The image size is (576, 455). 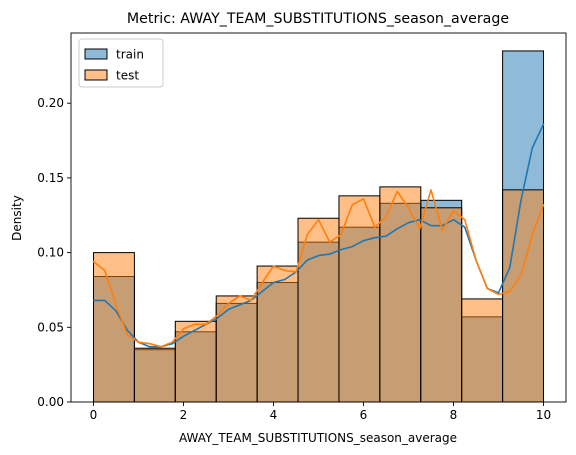 I want to click on x-tick-label-10: 10, so click(x=543, y=415).